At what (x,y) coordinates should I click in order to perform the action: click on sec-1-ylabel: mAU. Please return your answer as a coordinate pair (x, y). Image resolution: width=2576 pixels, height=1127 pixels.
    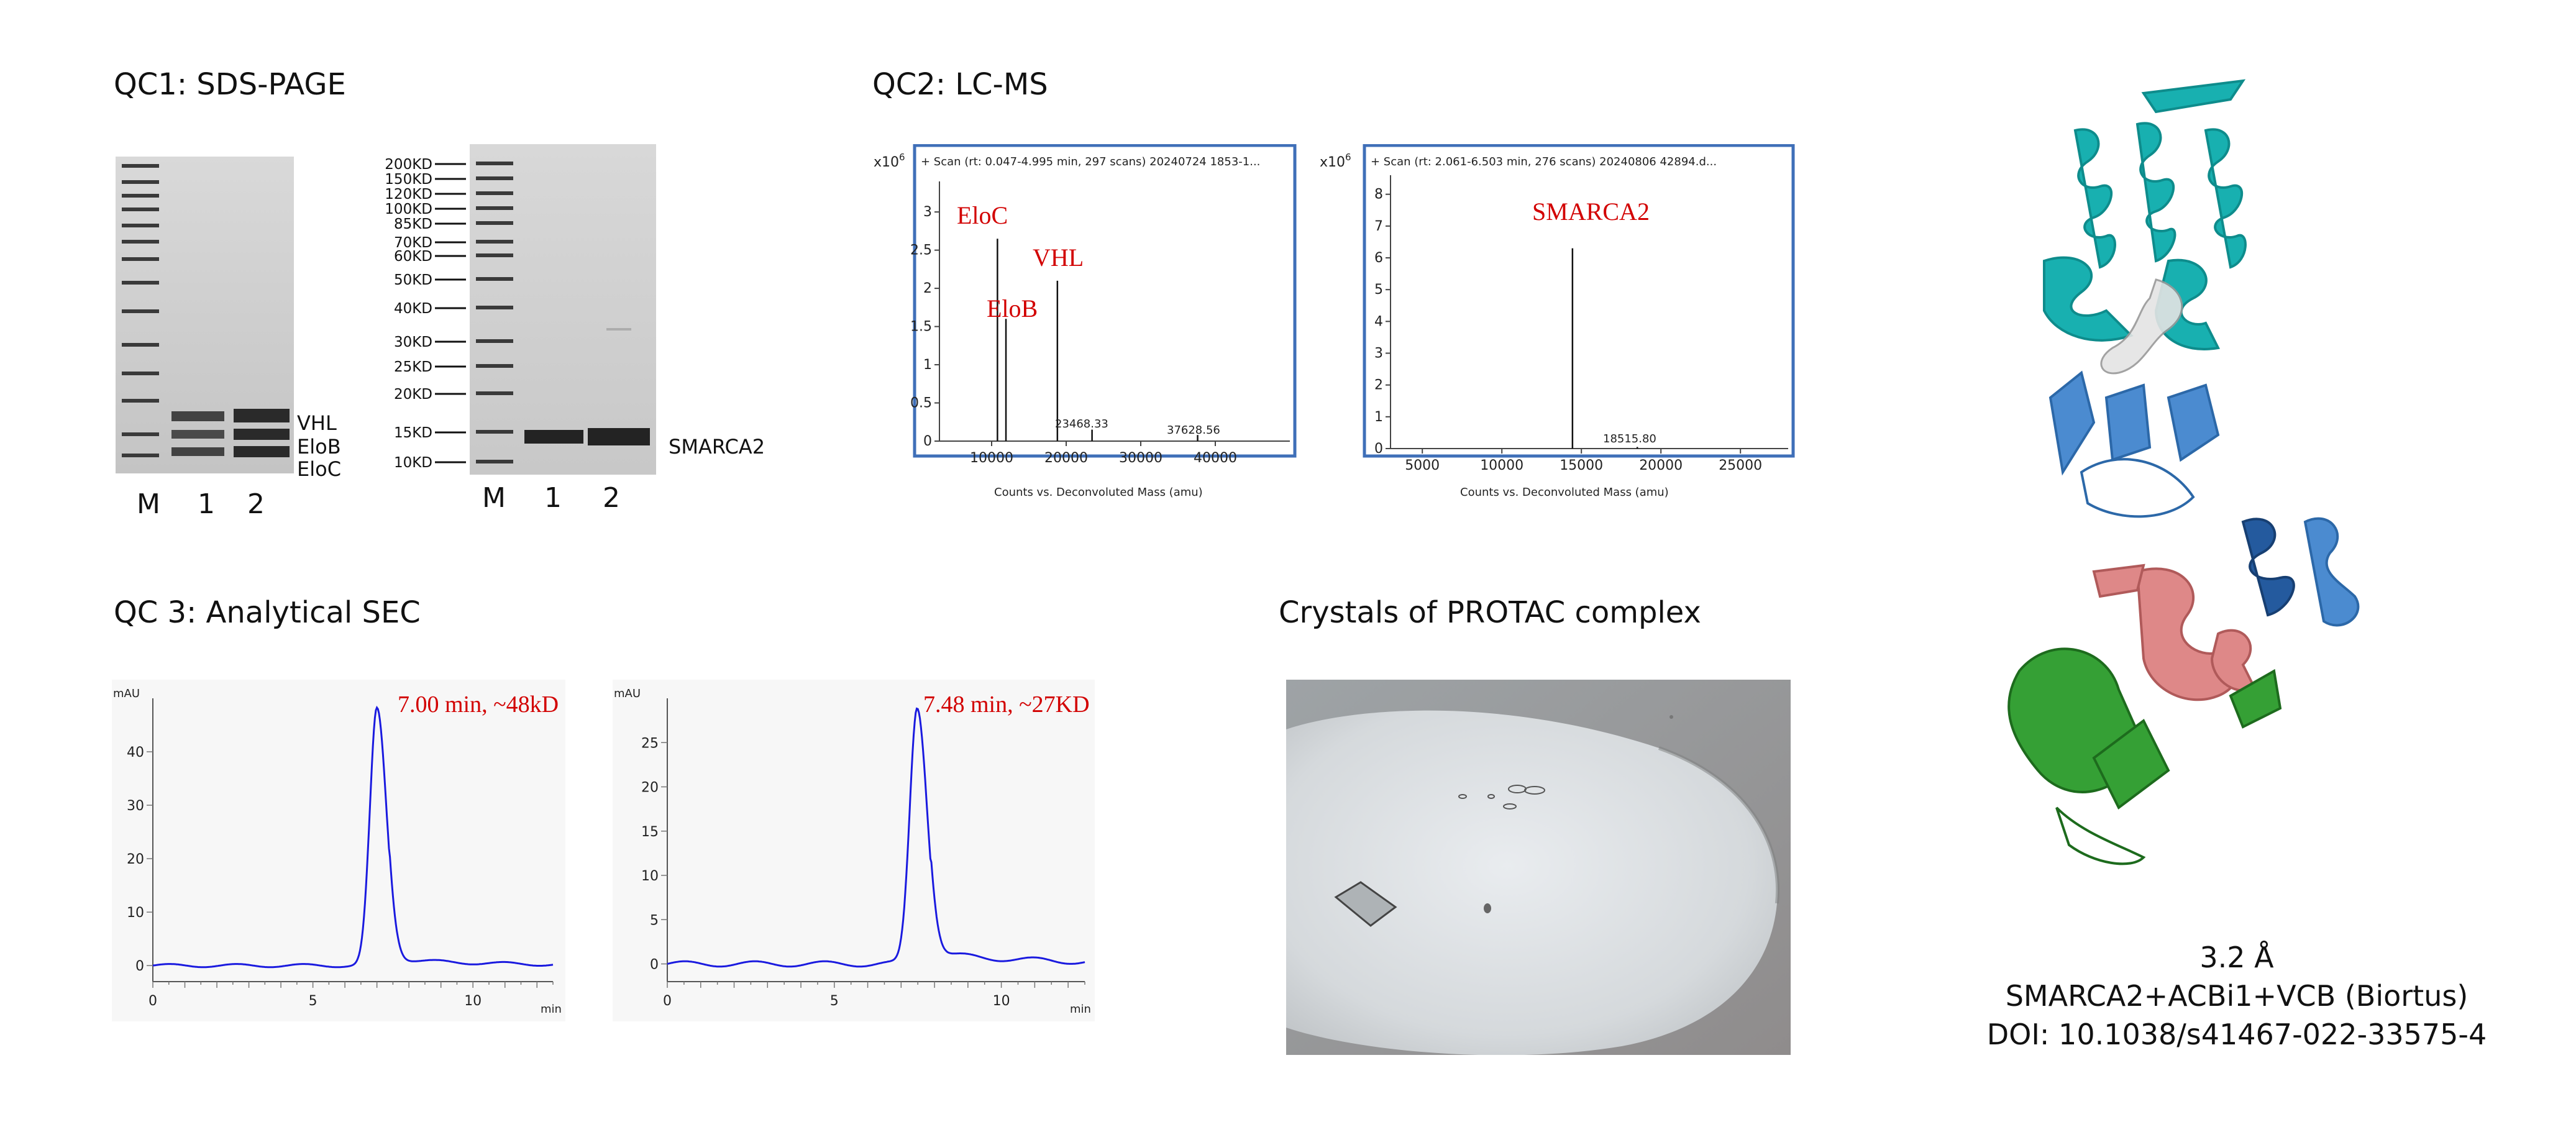
    Looking at the image, I should click on (126, 693).